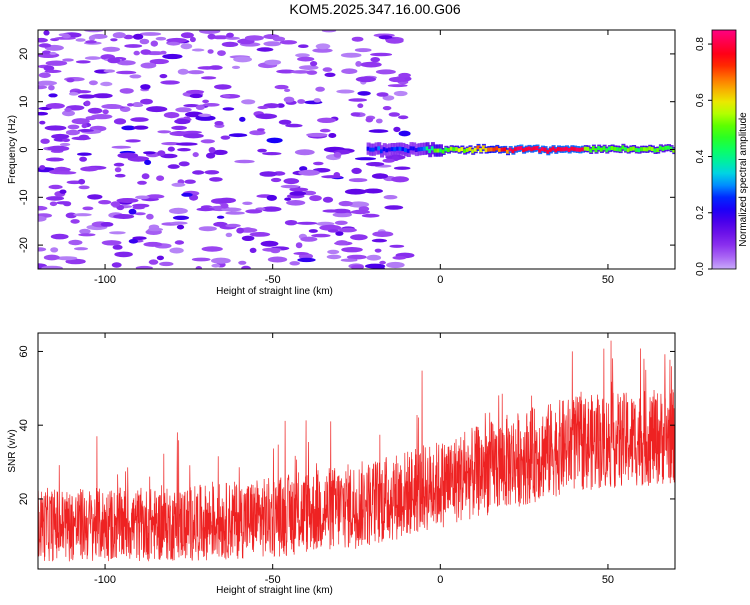 This screenshot has height=605, width=750. What do you see at coordinates (12, 149) in the screenshot?
I see `spectrogram-y-label: Frequency (Hz)` at bounding box center [12, 149].